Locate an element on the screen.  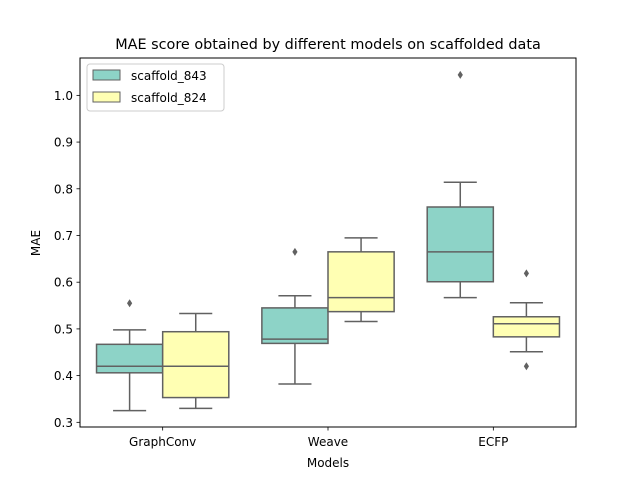
y-tick-label-6: 0.9 is located at coordinates (63, 143).